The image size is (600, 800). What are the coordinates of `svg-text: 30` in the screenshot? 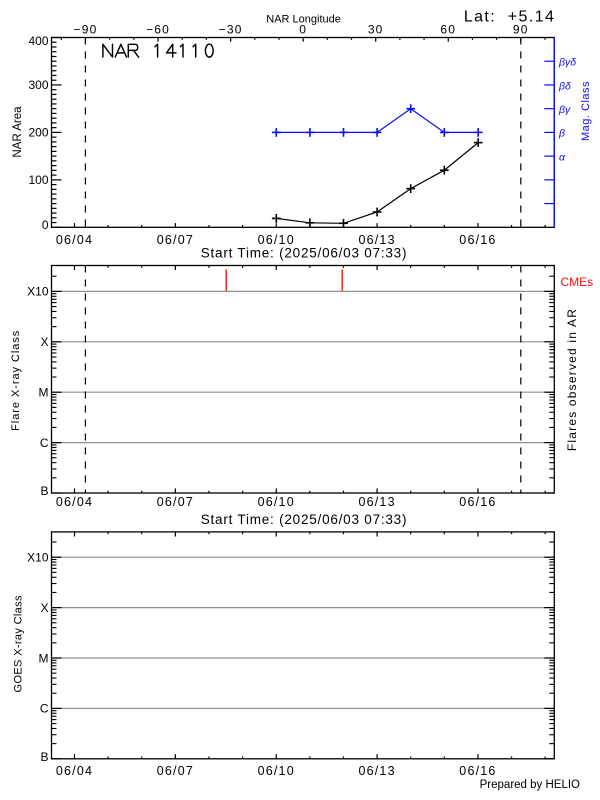 It's located at (376, 30).